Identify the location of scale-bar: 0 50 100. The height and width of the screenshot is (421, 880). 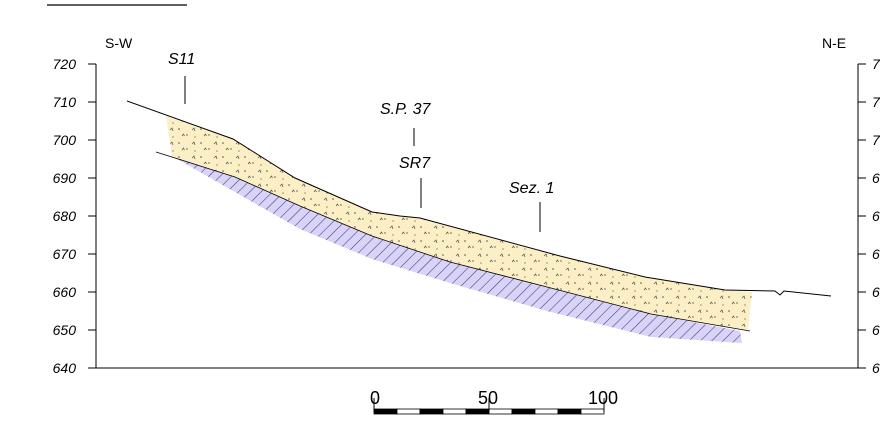
(494, 401).